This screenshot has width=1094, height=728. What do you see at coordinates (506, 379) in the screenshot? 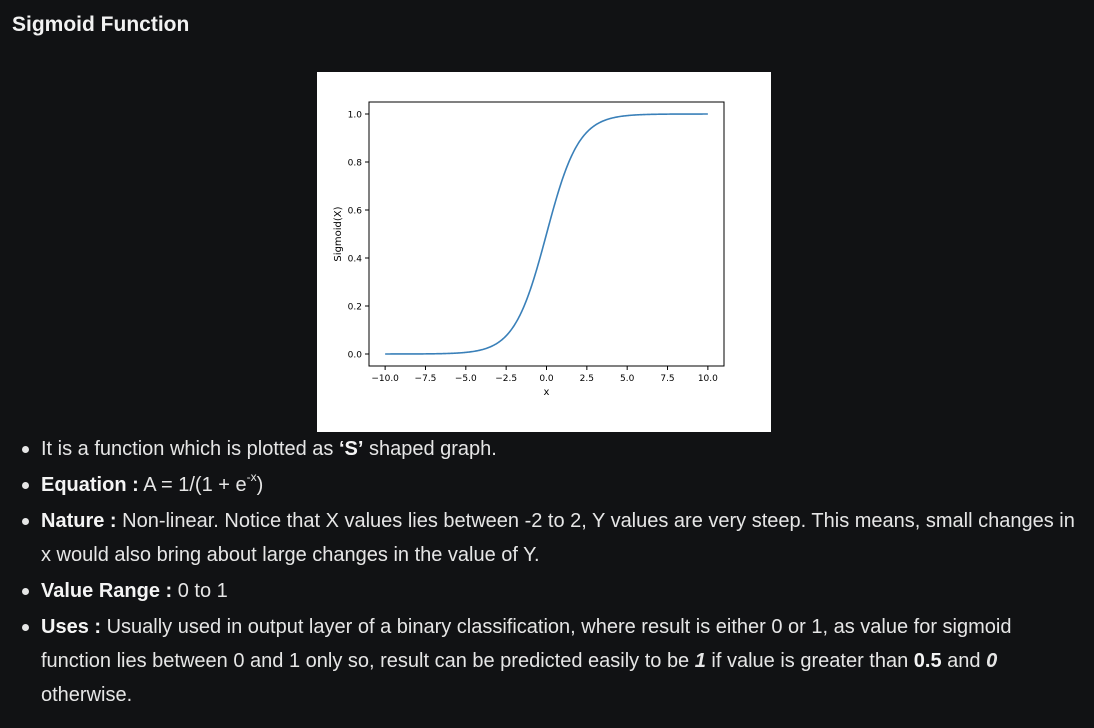
I see `x-tick-label: −2.5` at bounding box center [506, 379].